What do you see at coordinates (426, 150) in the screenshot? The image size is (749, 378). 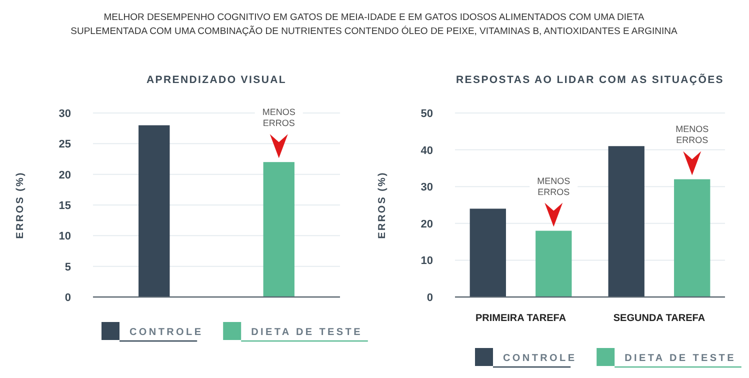 I see `y-tick-label: 40` at bounding box center [426, 150].